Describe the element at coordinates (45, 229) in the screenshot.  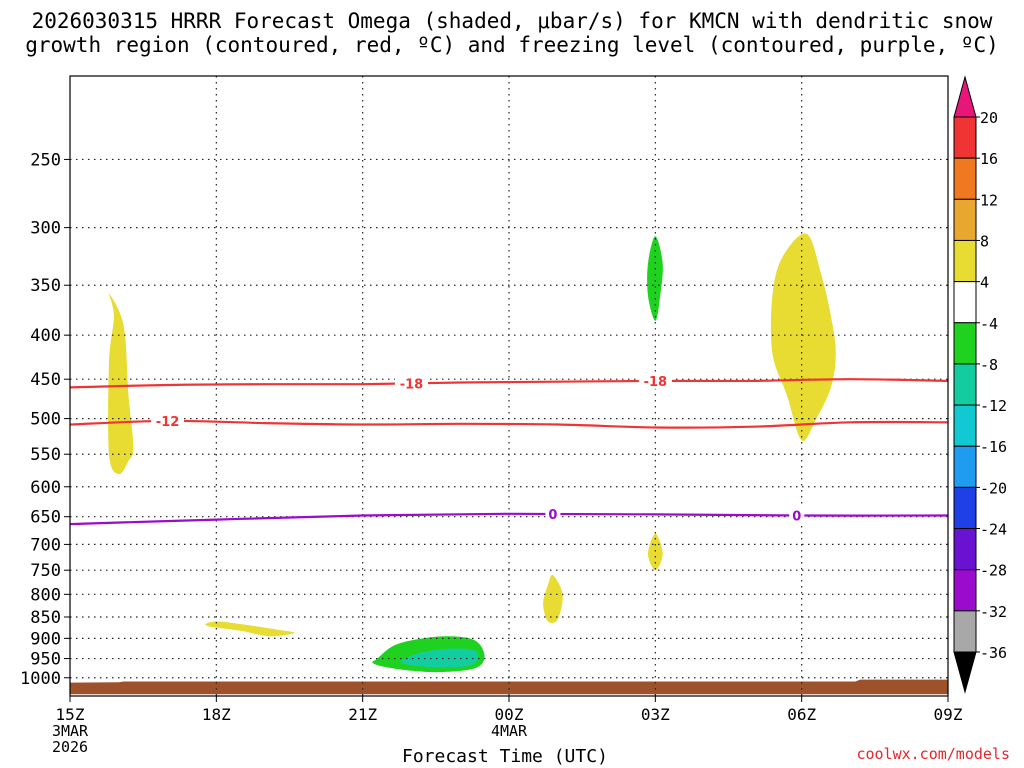
I see `y-tick-label-300: 300` at that location.